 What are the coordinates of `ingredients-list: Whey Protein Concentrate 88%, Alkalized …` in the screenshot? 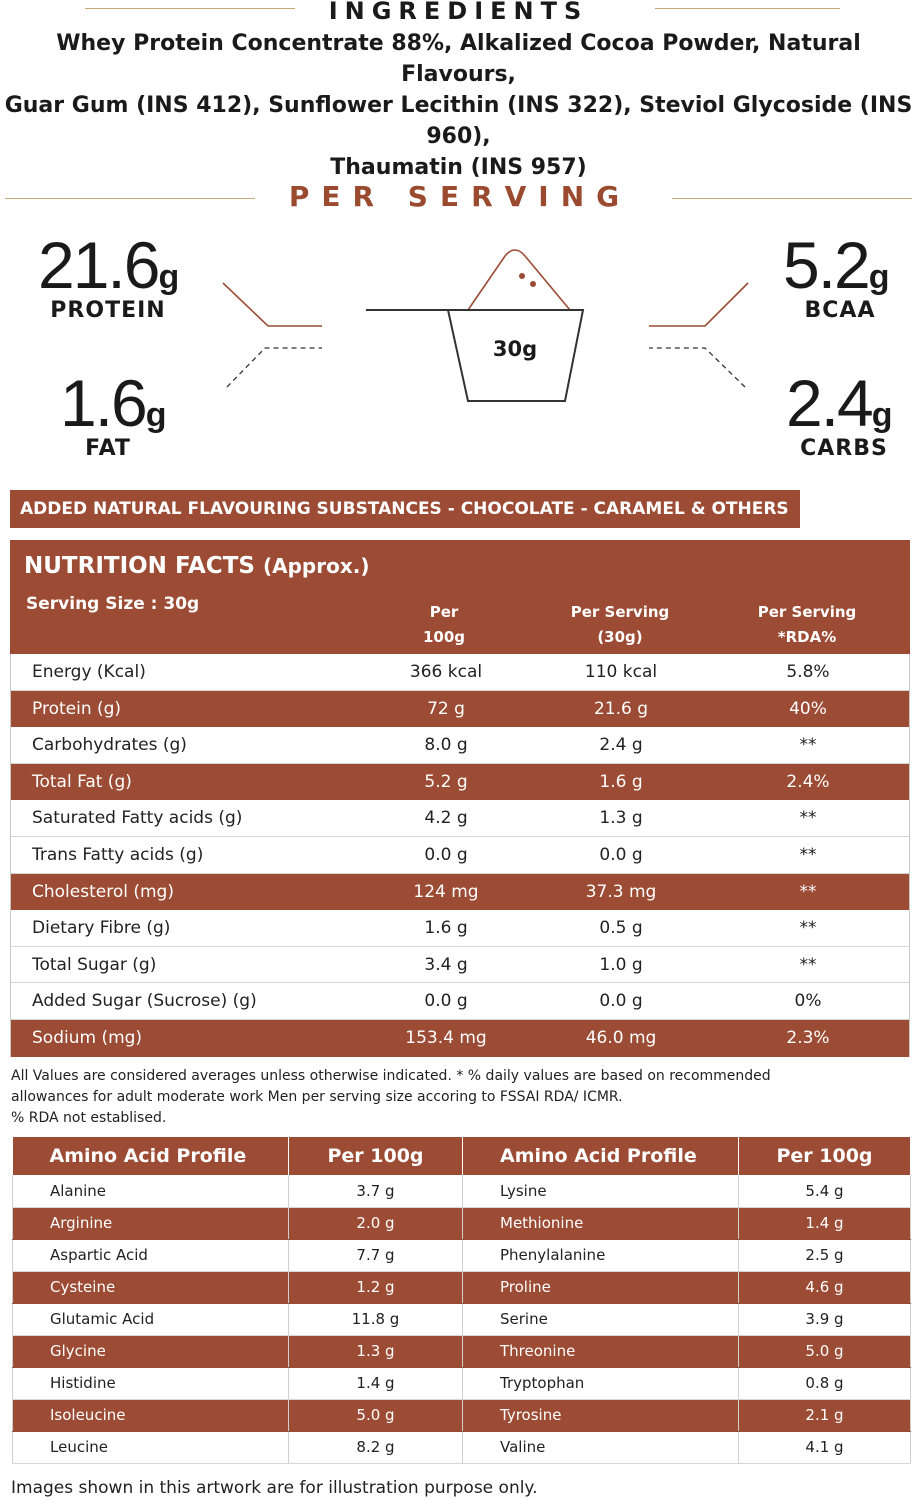 It's located at (458, 105).